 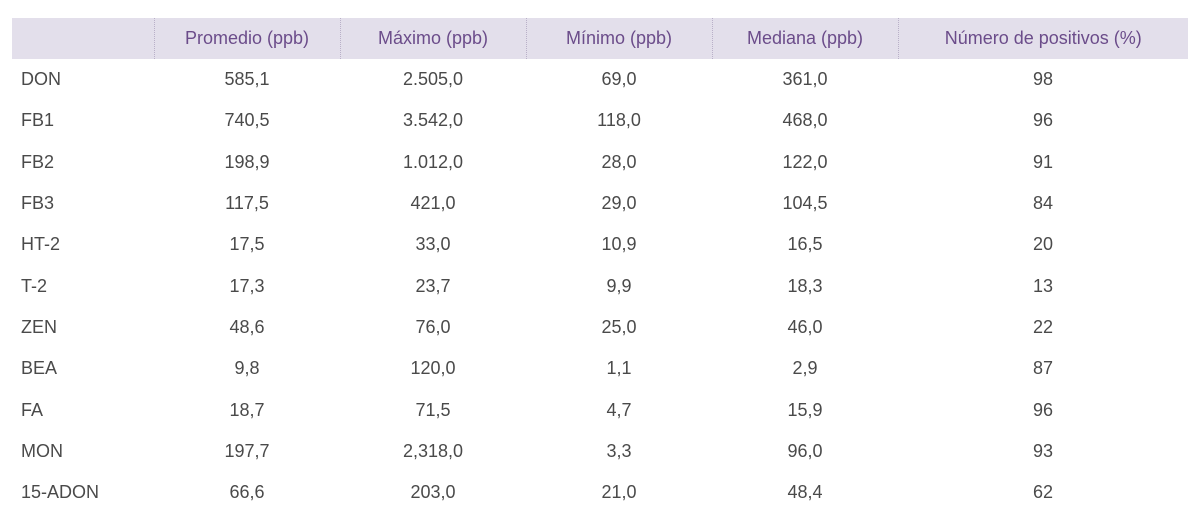 What do you see at coordinates (433, 120) in the screenshot?
I see `cell-maximo: 3.542,0` at bounding box center [433, 120].